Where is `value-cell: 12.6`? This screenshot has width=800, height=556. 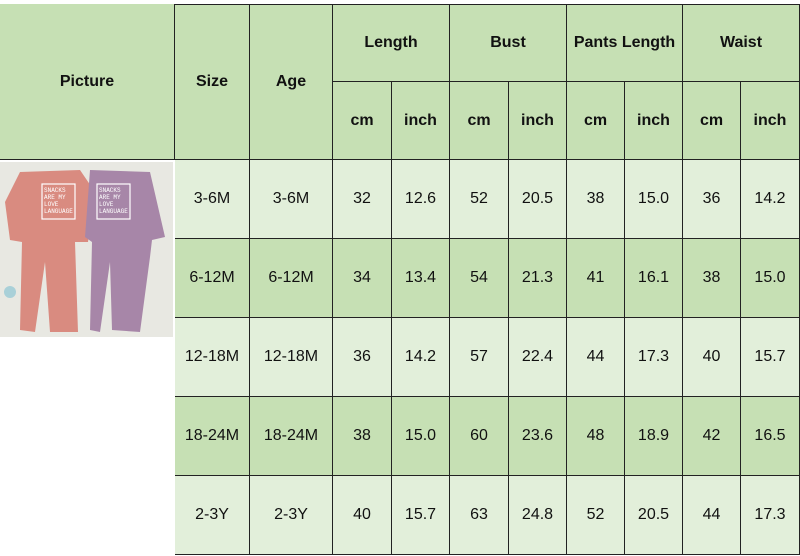
value-cell: 12.6 is located at coordinates (421, 199).